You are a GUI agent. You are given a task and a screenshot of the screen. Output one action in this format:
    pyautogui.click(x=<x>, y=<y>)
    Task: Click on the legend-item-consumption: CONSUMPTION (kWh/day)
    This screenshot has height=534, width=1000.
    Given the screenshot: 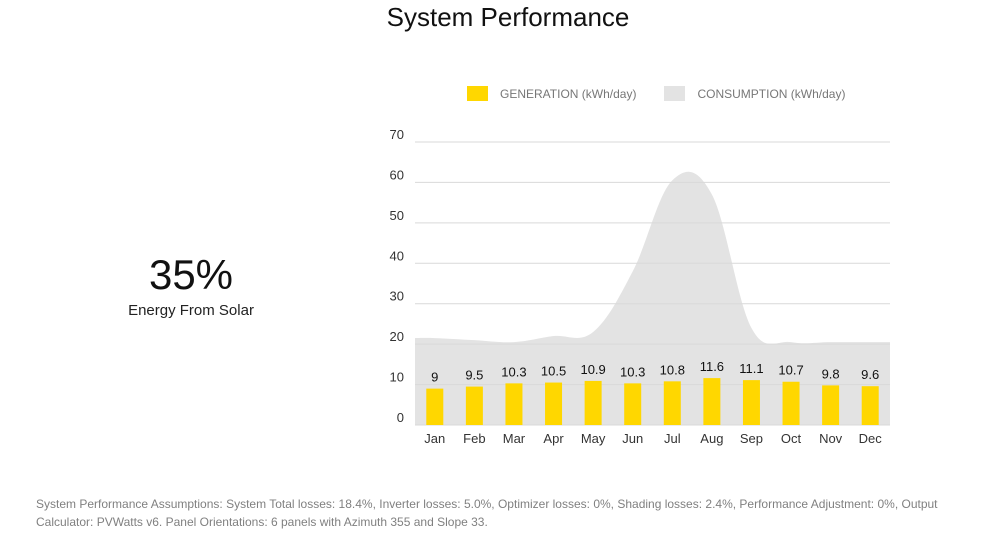 What is the action you would take?
    pyautogui.click(x=754, y=93)
    